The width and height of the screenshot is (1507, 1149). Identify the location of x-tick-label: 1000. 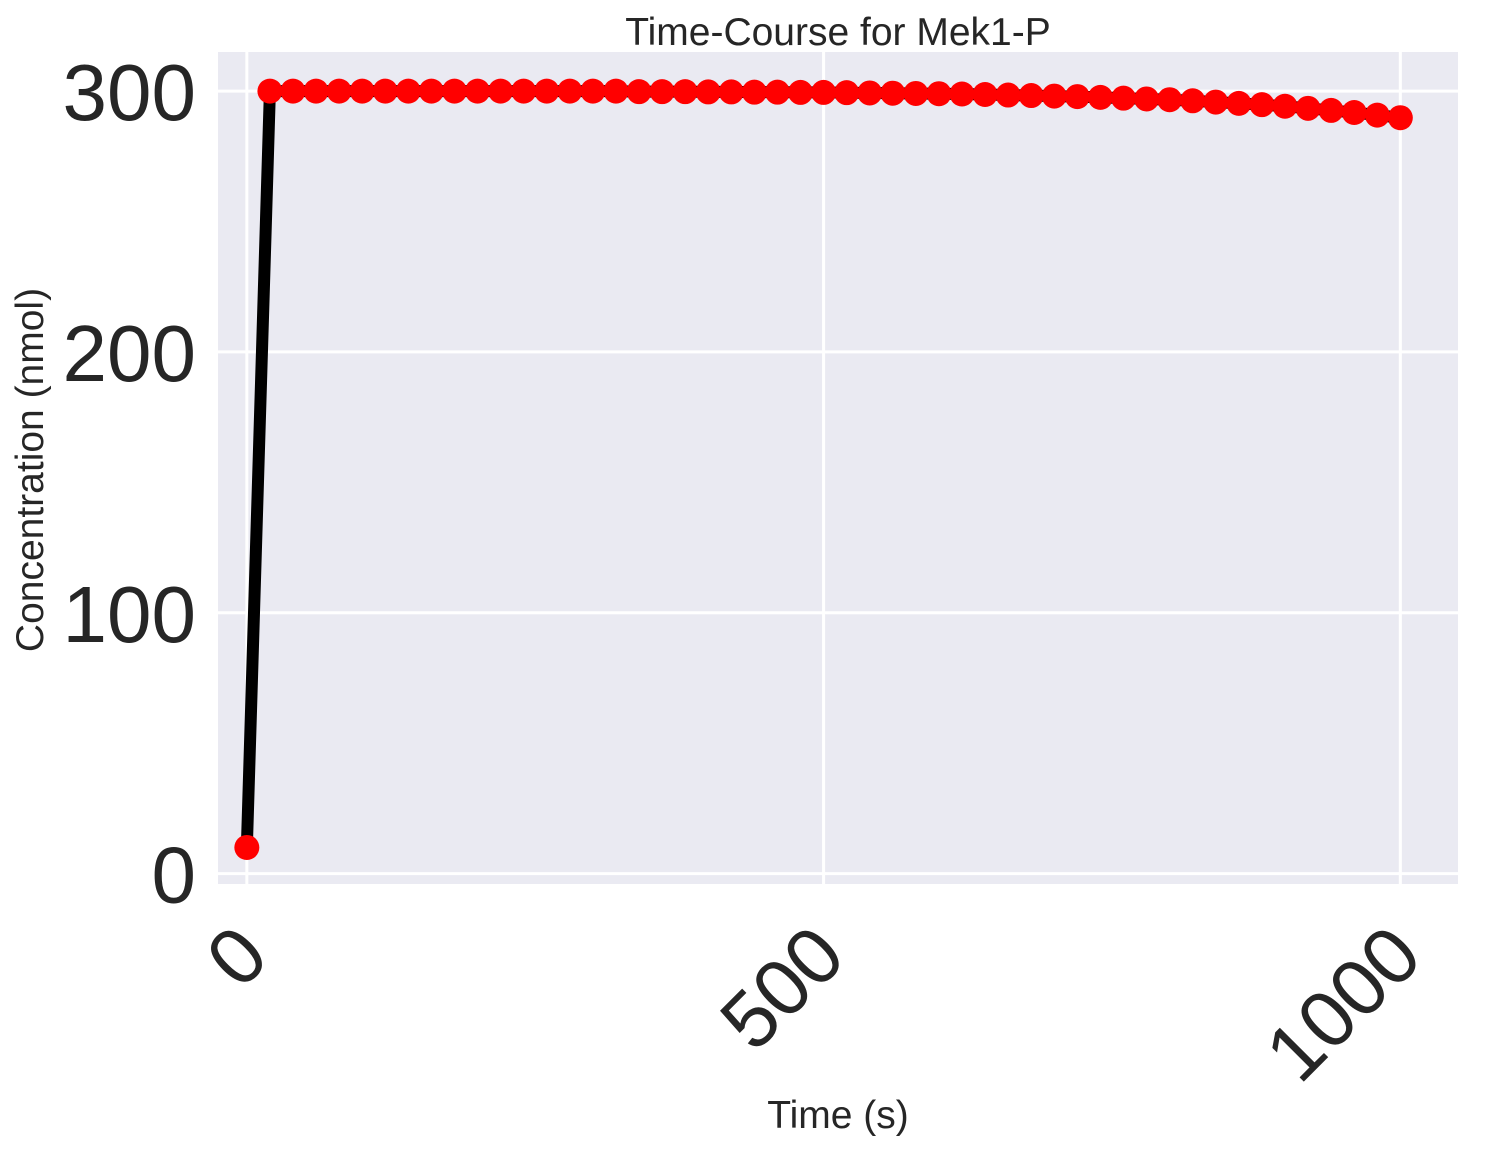
(1343, 1003).